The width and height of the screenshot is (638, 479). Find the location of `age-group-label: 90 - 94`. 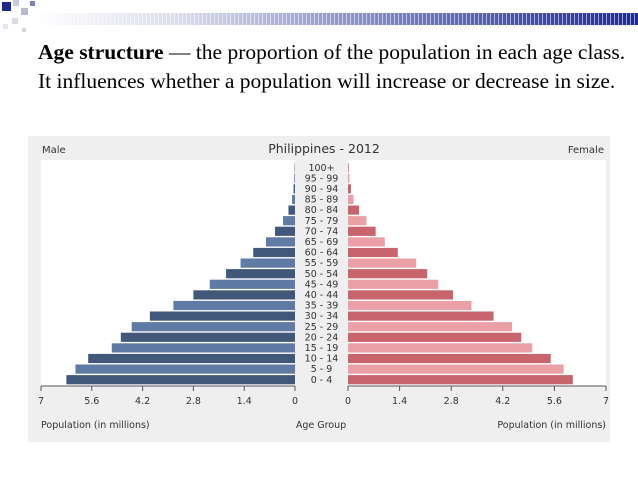

age-group-label: 90 - 94 is located at coordinates (322, 189).